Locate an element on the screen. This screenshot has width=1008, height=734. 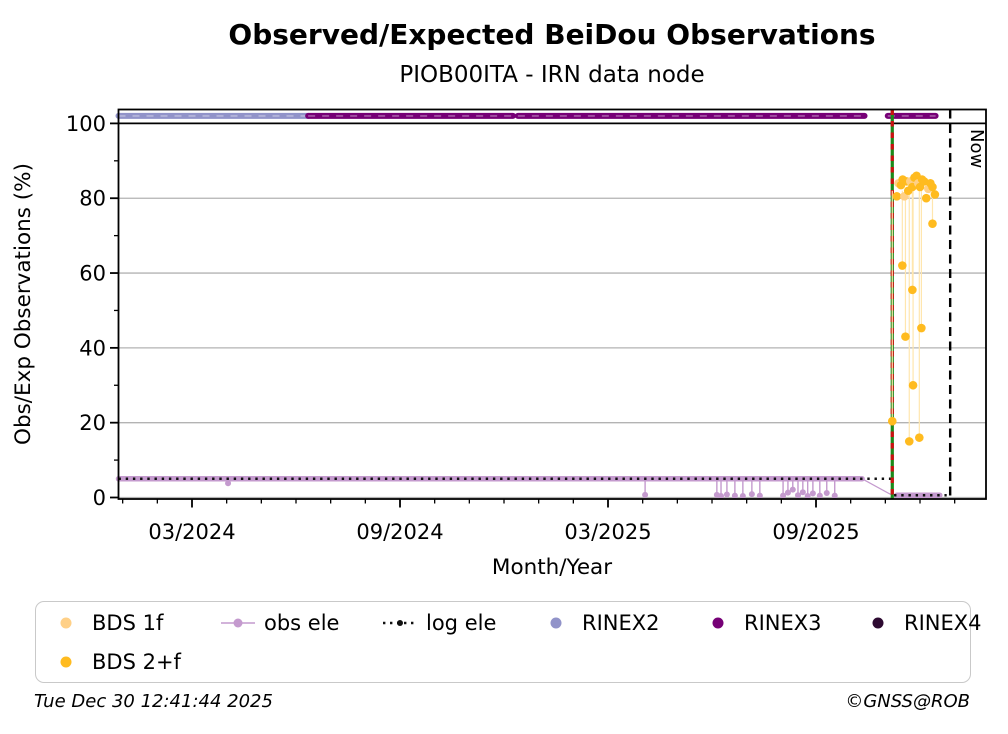
bds-1f-marker-icon is located at coordinates (66, 623).